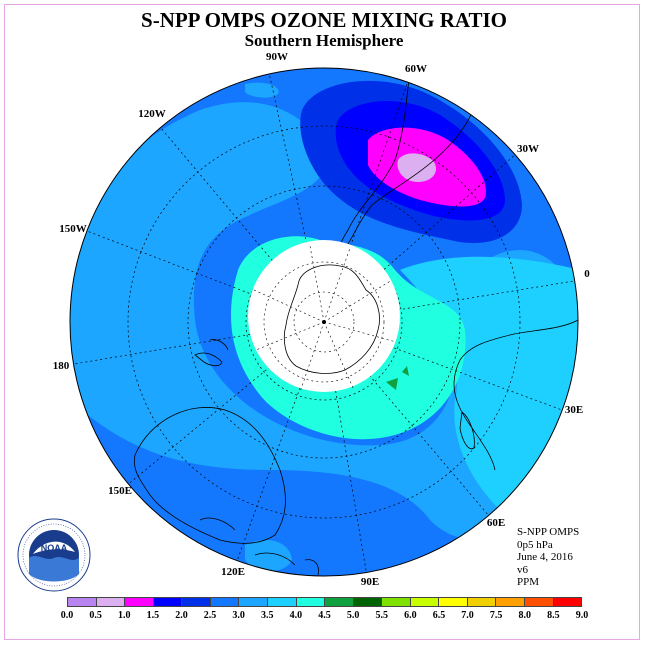 This screenshot has height=648, width=648. I want to click on lon-label-150e: 150E, so click(120, 491).